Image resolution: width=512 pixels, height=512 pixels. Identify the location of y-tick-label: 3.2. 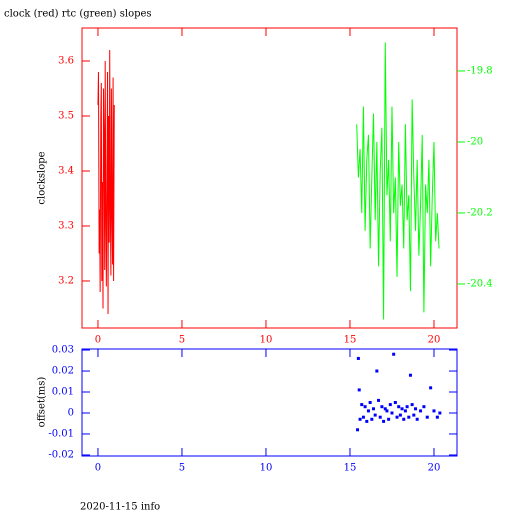
(66, 280).